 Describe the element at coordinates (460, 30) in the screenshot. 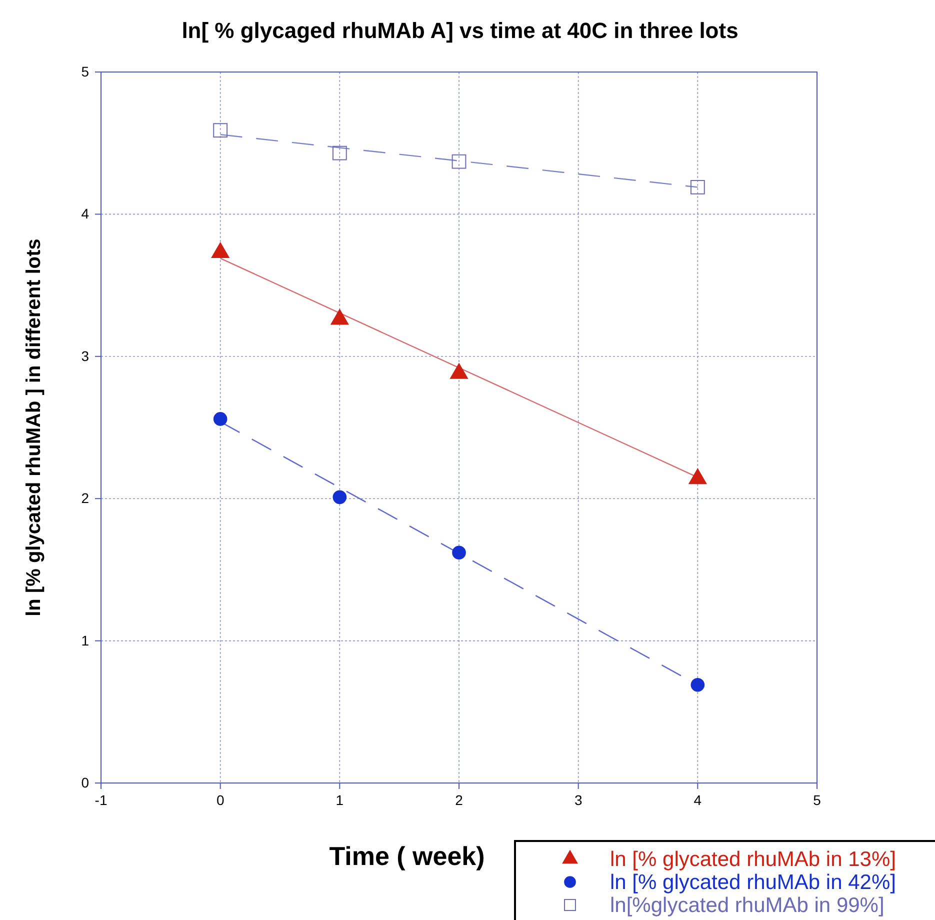

I see `chart-title: ln[ % glycaged rhuMAb A] vs time at 40C in three lots` at that location.